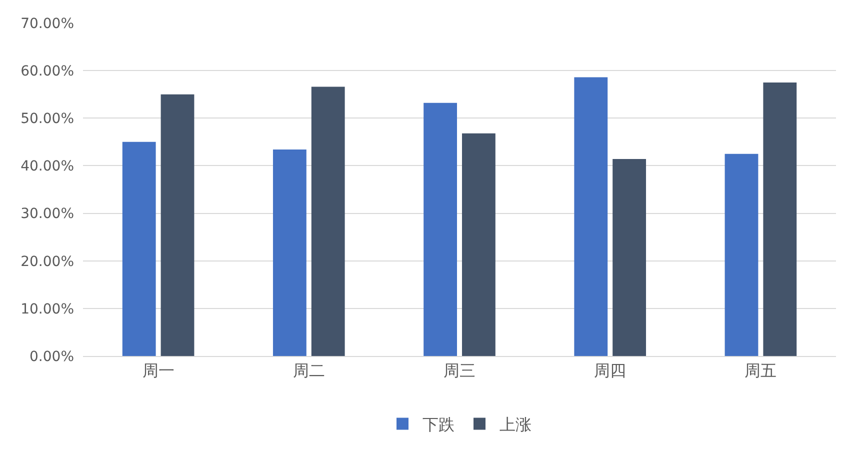  Describe the element at coordinates (47, 119) in the screenshot. I see `y-tick-label: 50.00%` at that location.